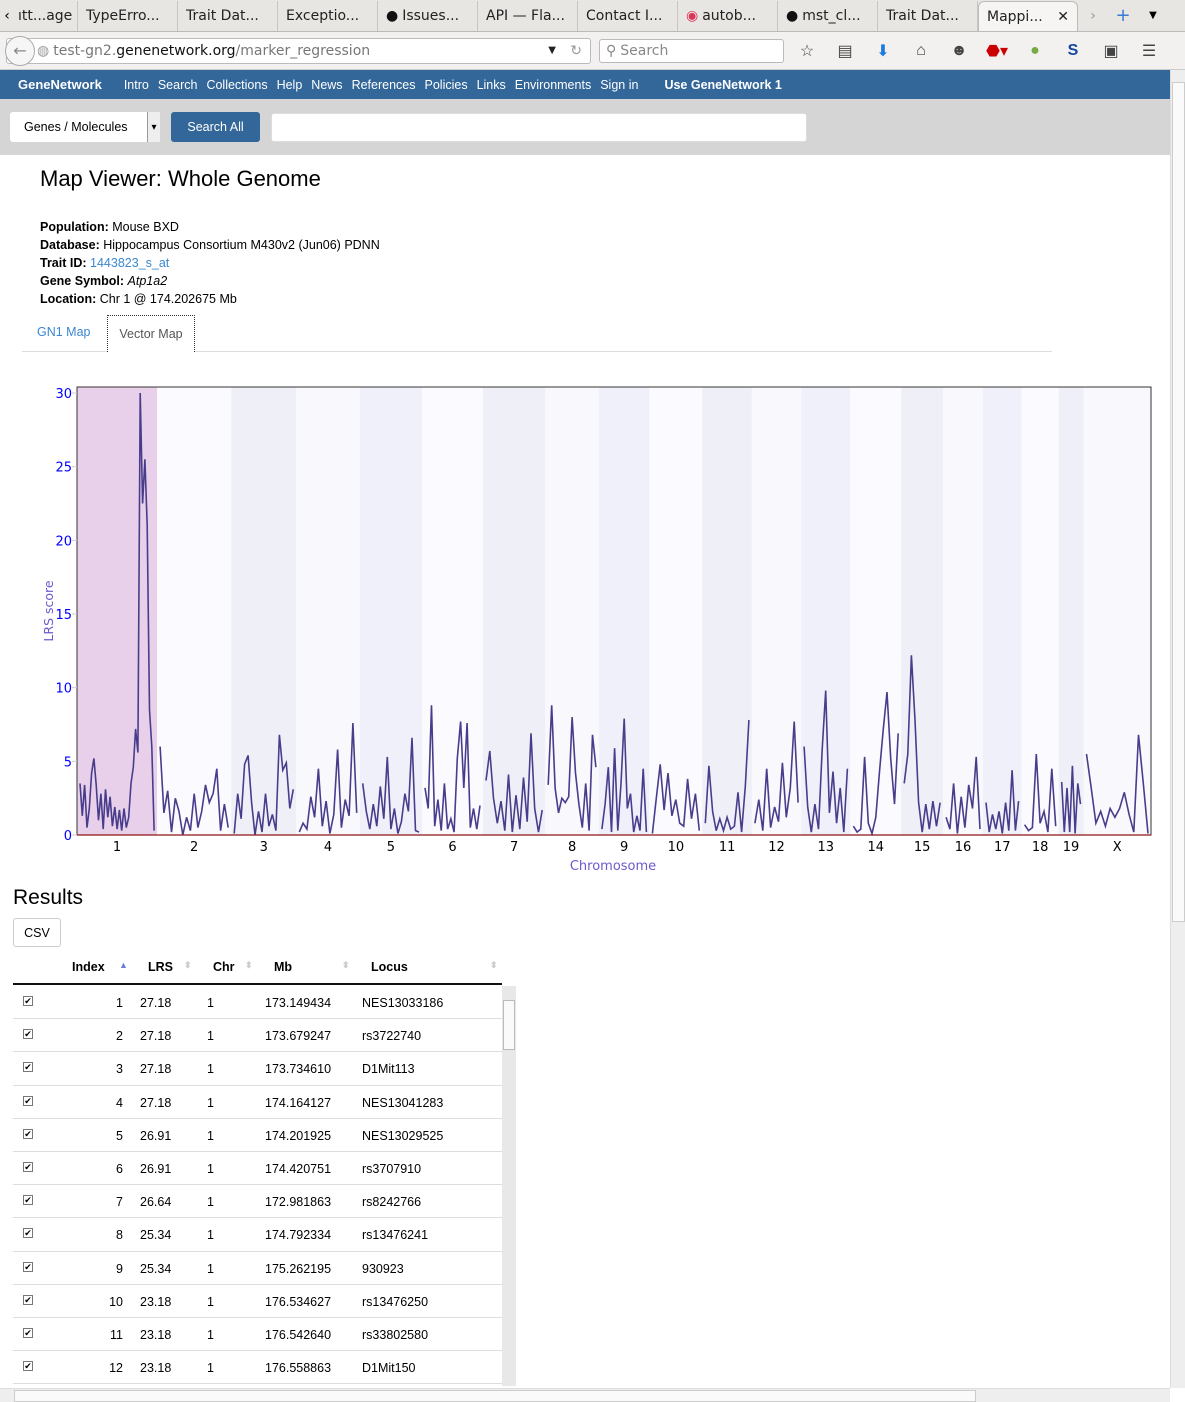 The height and width of the screenshot is (1402, 1185). Describe the element at coordinates (388, 1069) in the screenshot. I see `cell-locus: D1Mit113` at that location.